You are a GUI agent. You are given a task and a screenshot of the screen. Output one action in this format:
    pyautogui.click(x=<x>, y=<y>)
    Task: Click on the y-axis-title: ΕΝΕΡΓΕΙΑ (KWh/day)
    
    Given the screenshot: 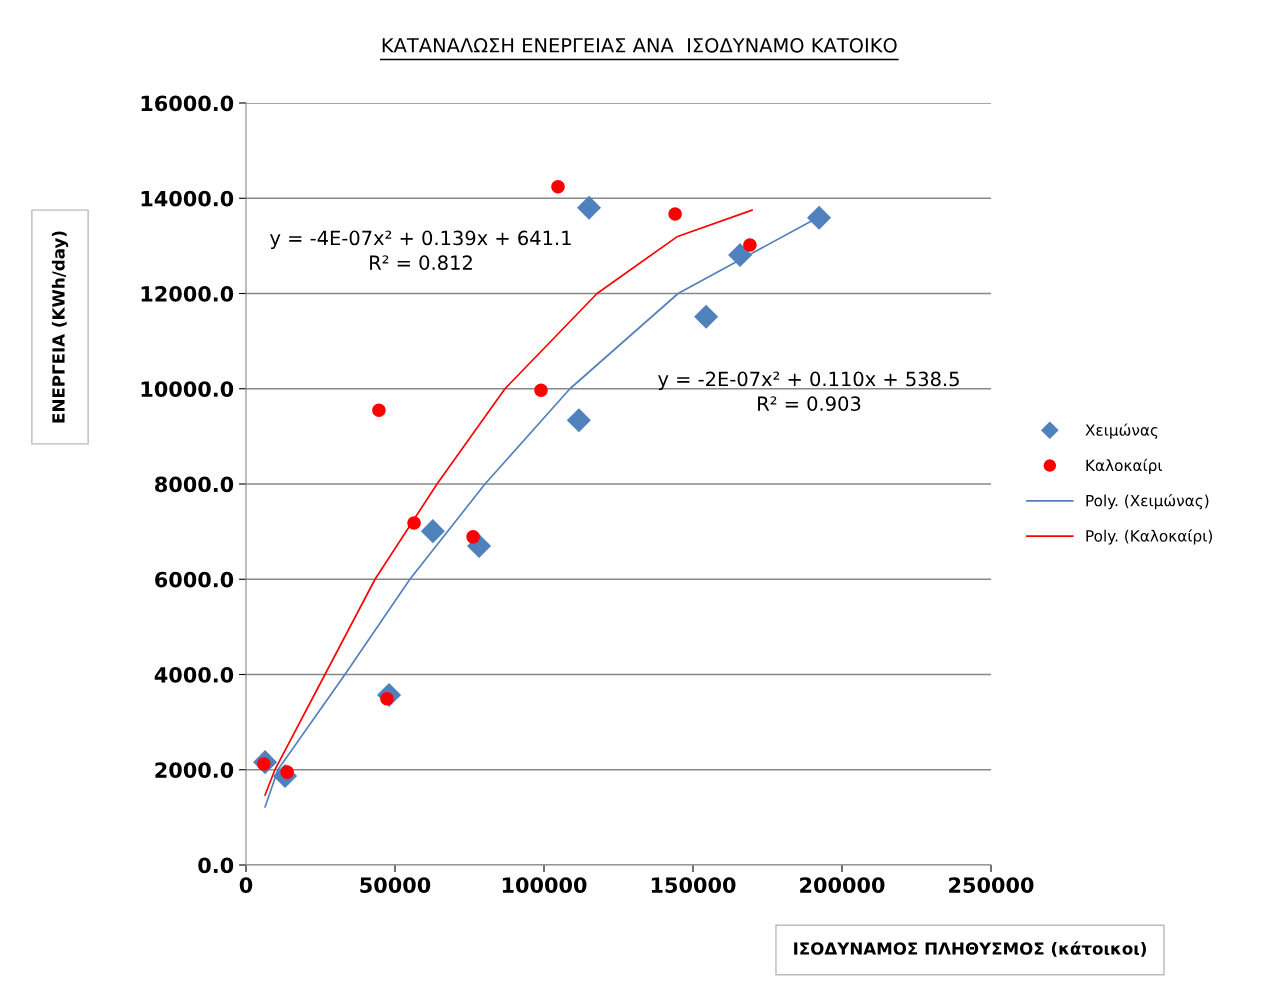 What is the action you would take?
    pyautogui.click(x=60, y=327)
    